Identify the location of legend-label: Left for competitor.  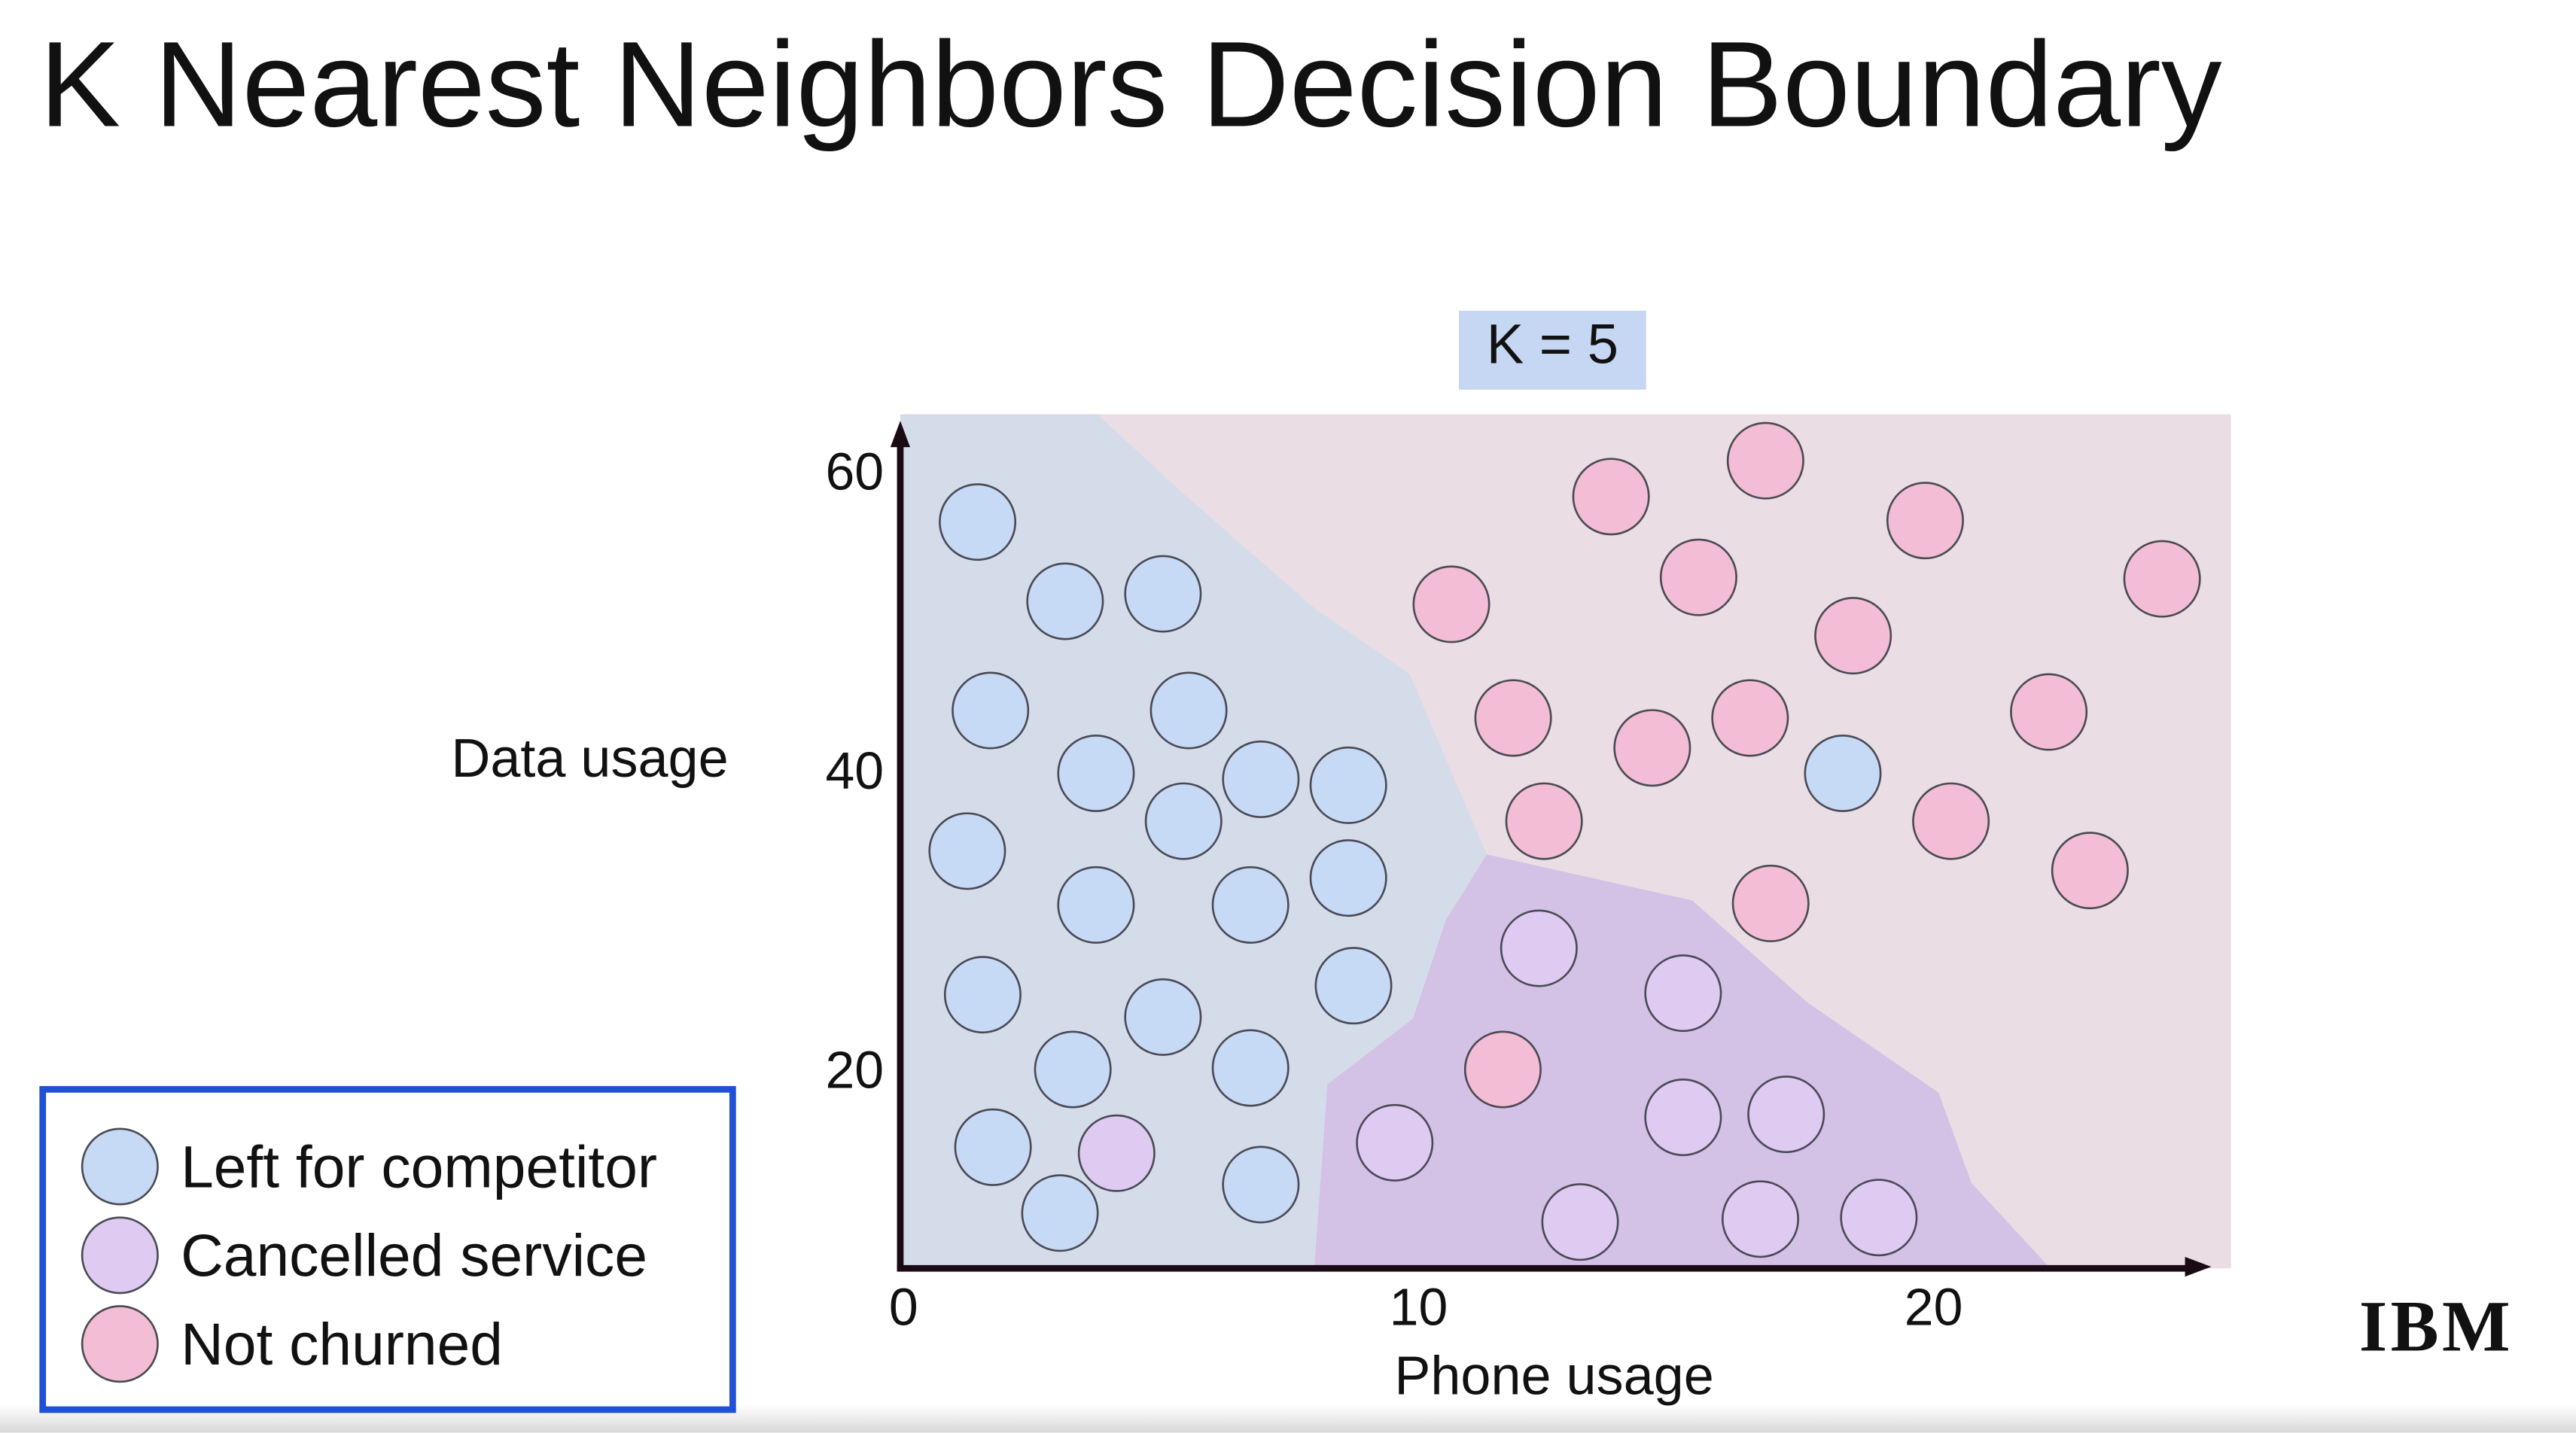
(419, 1166).